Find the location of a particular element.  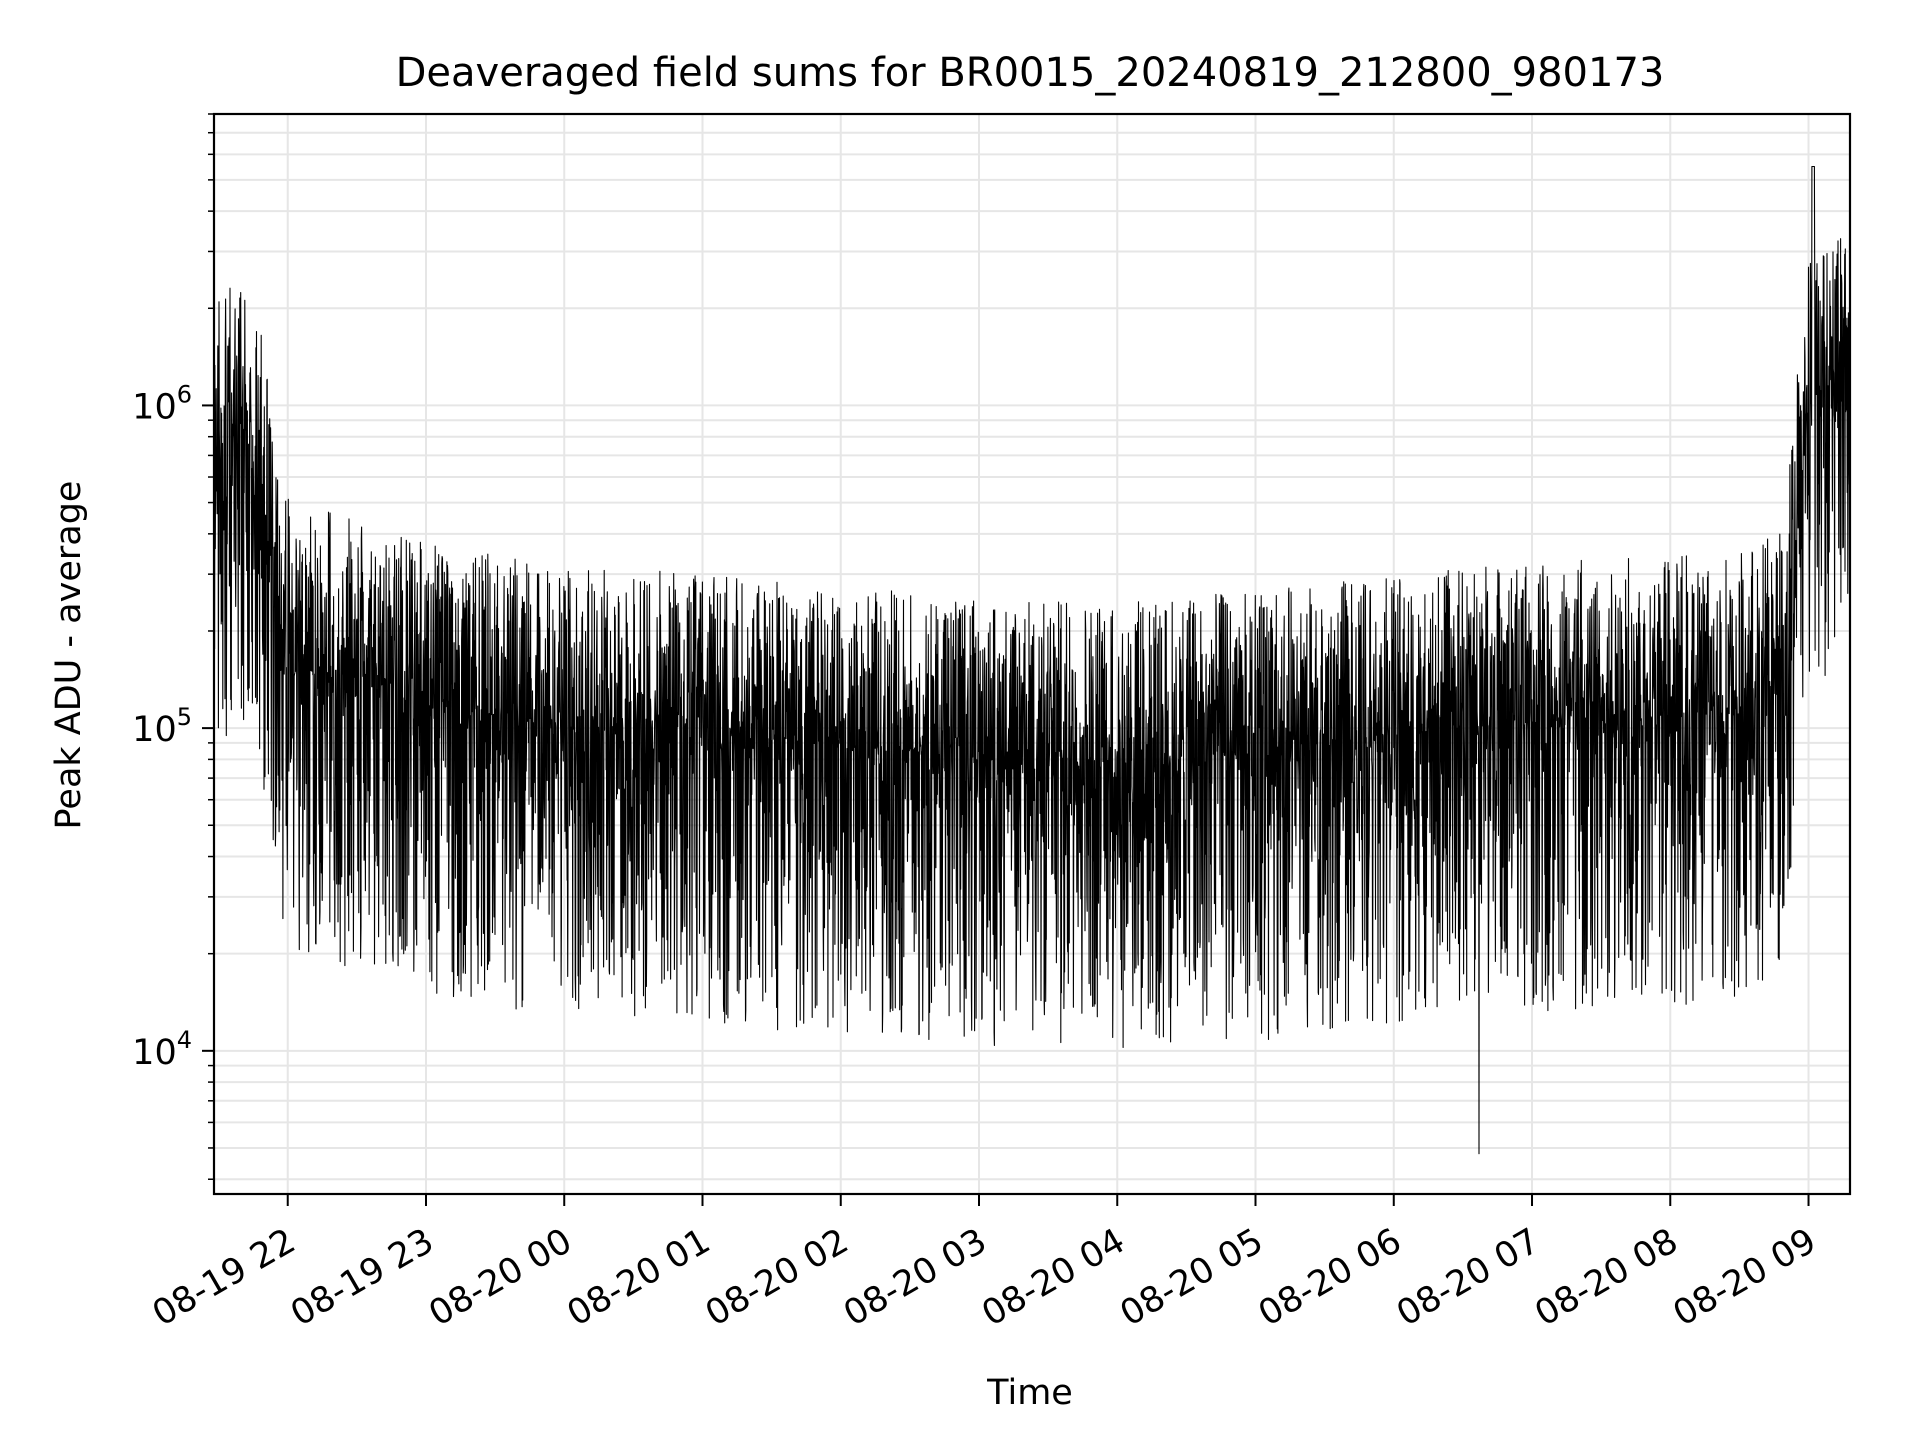

x-tick-label: 08-20 01 is located at coordinates (639, 1277).